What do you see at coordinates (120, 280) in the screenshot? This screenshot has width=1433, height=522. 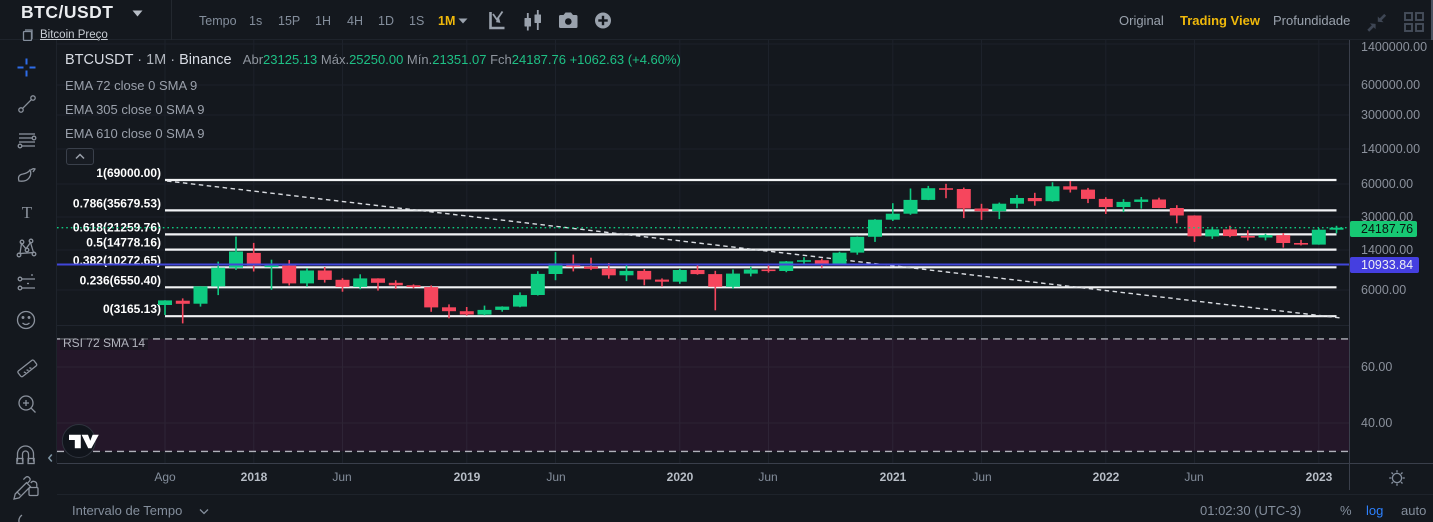 I see `svg-text: 0.236(6550.40)` at bounding box center [120, 280].